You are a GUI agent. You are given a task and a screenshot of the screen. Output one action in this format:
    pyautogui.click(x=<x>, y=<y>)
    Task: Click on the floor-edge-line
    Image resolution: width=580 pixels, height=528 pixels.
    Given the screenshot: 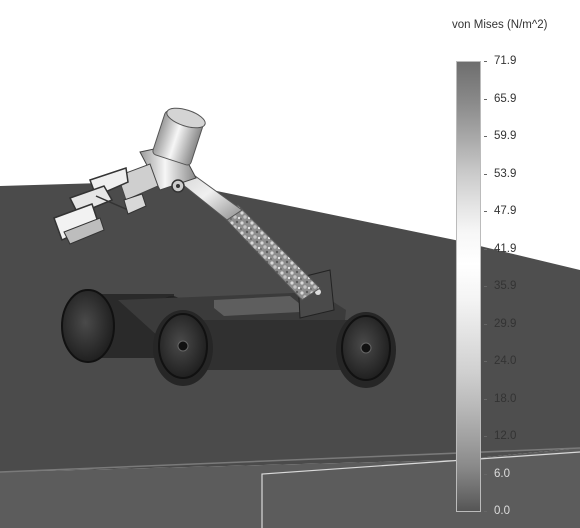 What is the action you would take?
    pyautogui.click(x=290, y=460)
    